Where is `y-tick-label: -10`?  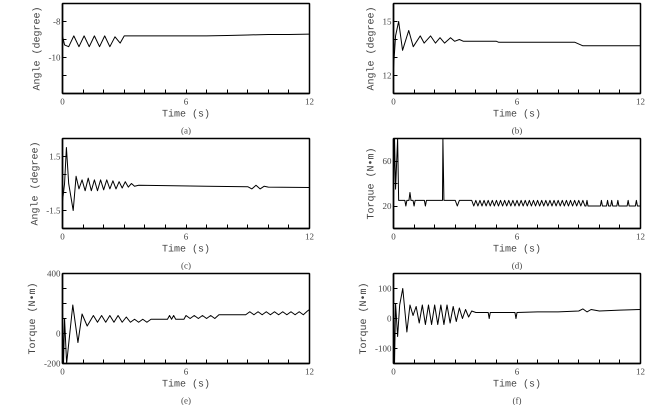
y-tick-label: -10 is located at coordinates (54, 57).